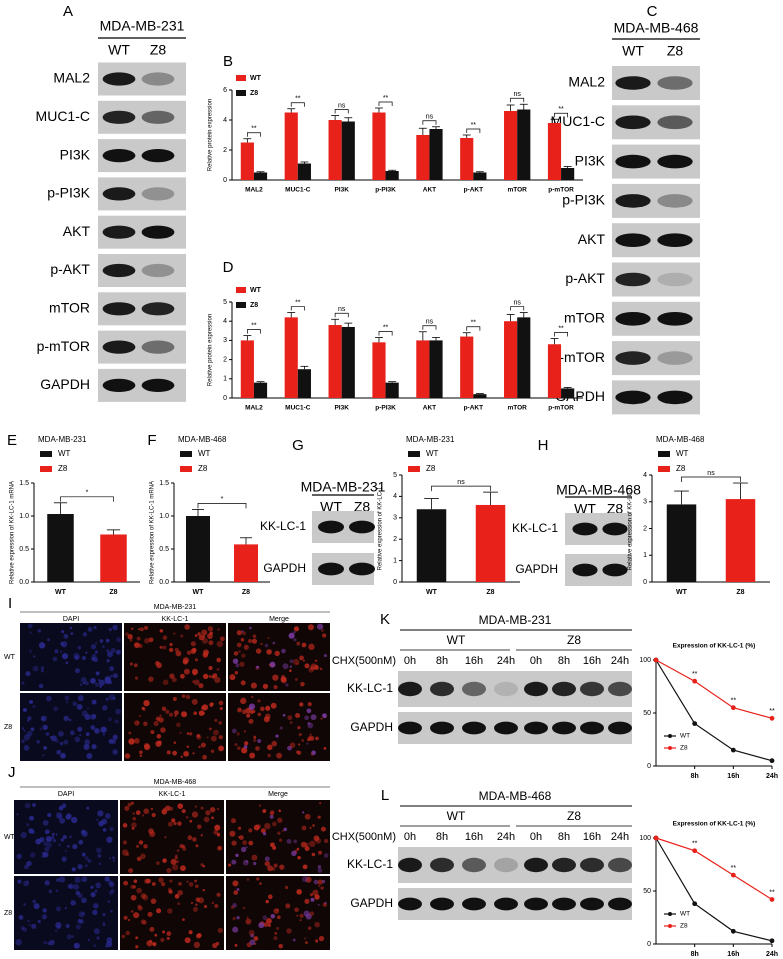 The image size is (783, 959). Describe the element at coordinates (675, 51) in the screenshot. I see `group-label: Z8` at that location.